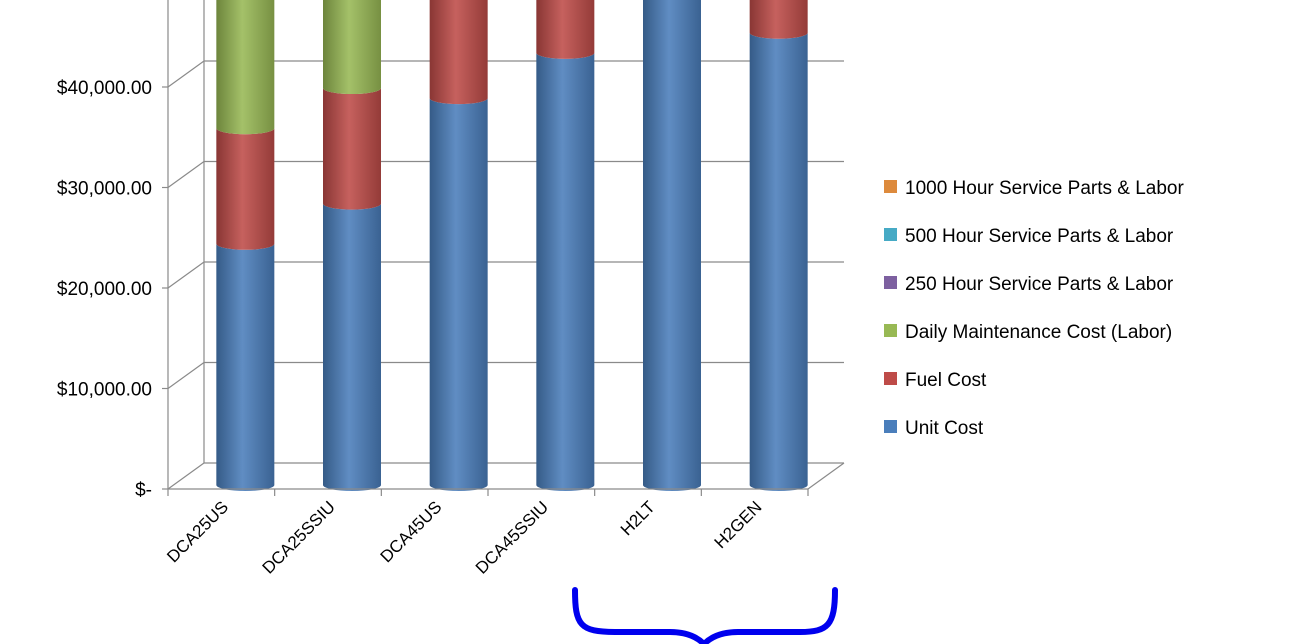  I want to click on legend-label: Daily Maintenance Cost (Labor), so click(1038, 332).